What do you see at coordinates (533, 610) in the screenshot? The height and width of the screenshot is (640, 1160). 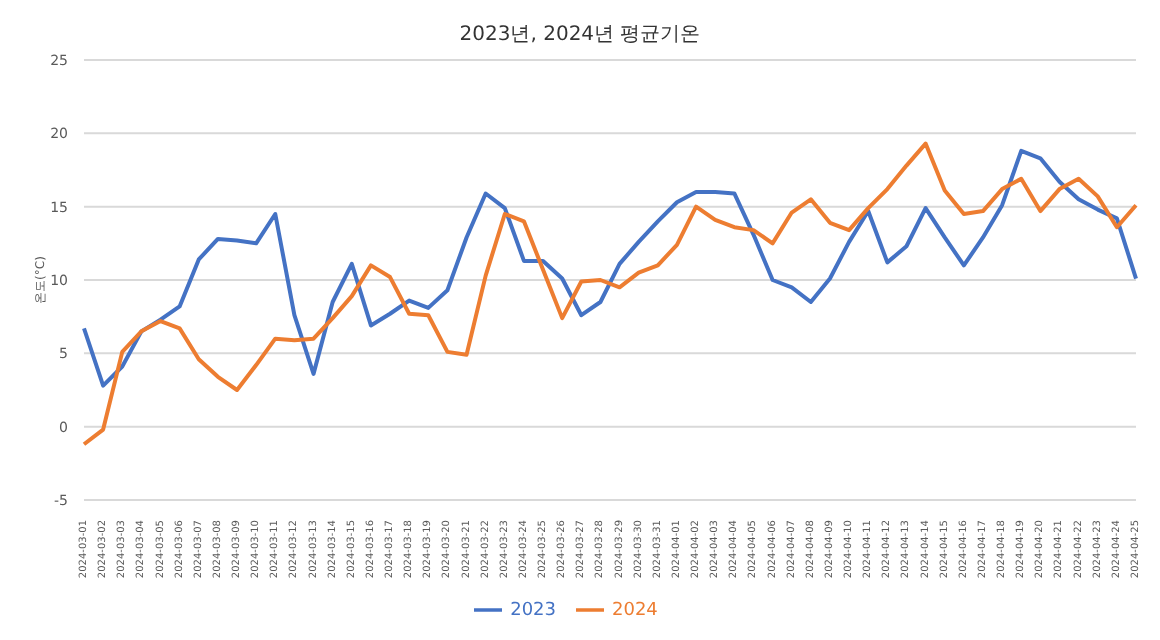 I see `legend-label: 2023` at bounding box center [533, 610].